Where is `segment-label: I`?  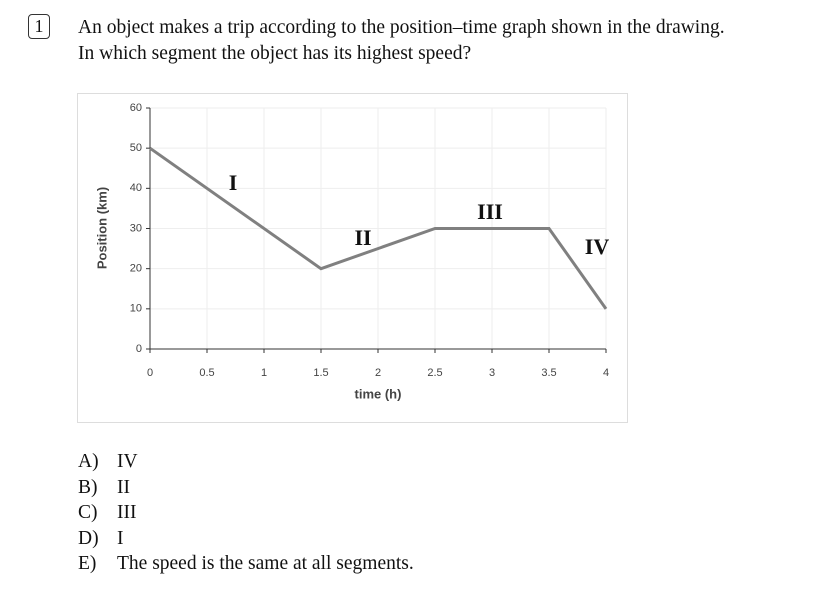
segment-label: I is located at coordinates (233, 182).